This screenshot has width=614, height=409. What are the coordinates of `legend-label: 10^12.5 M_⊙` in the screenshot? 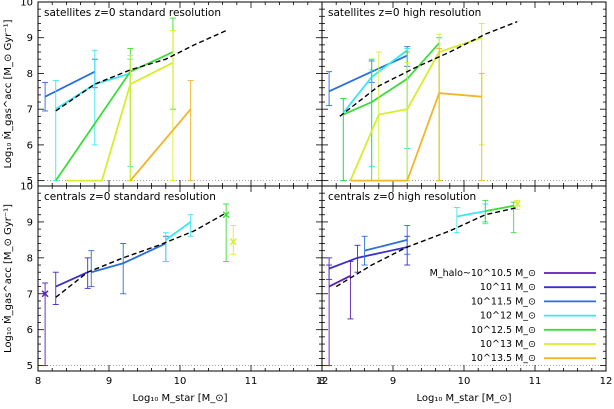 It's located at (503, 330).